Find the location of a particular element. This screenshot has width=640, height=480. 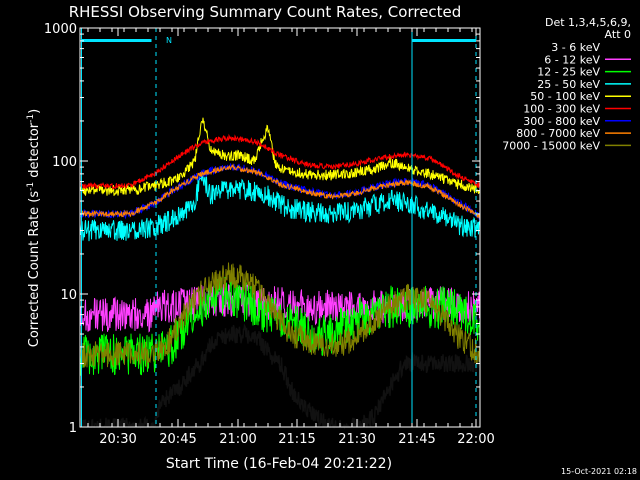

legend-label: 12 - 25 keV is located at coordinates (568, 72).